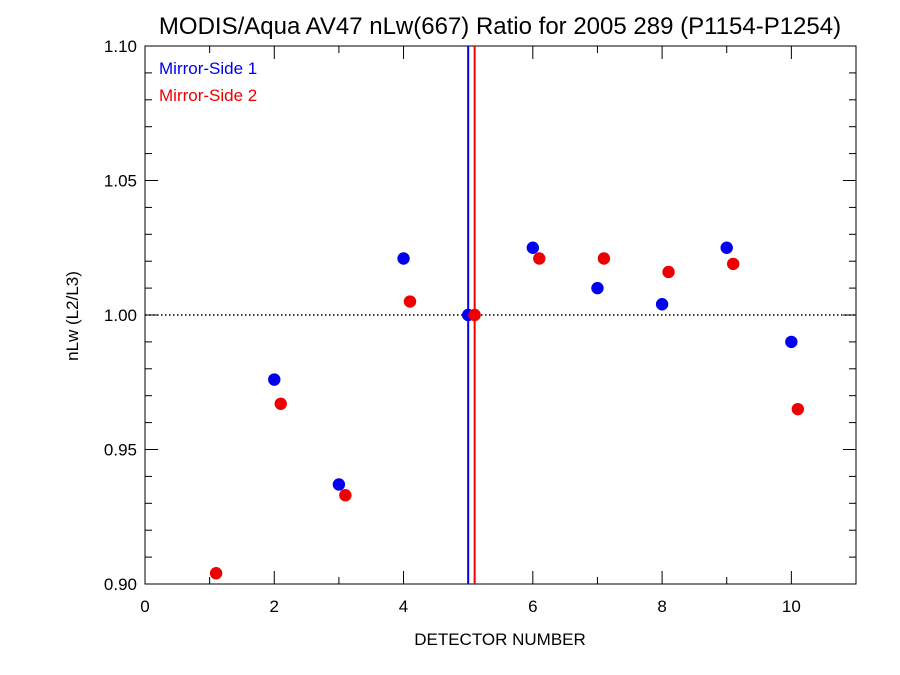 The height and width of the screenshot is (675, 900). I want to click on y-tick-label: 1.05, so click(120, 181).